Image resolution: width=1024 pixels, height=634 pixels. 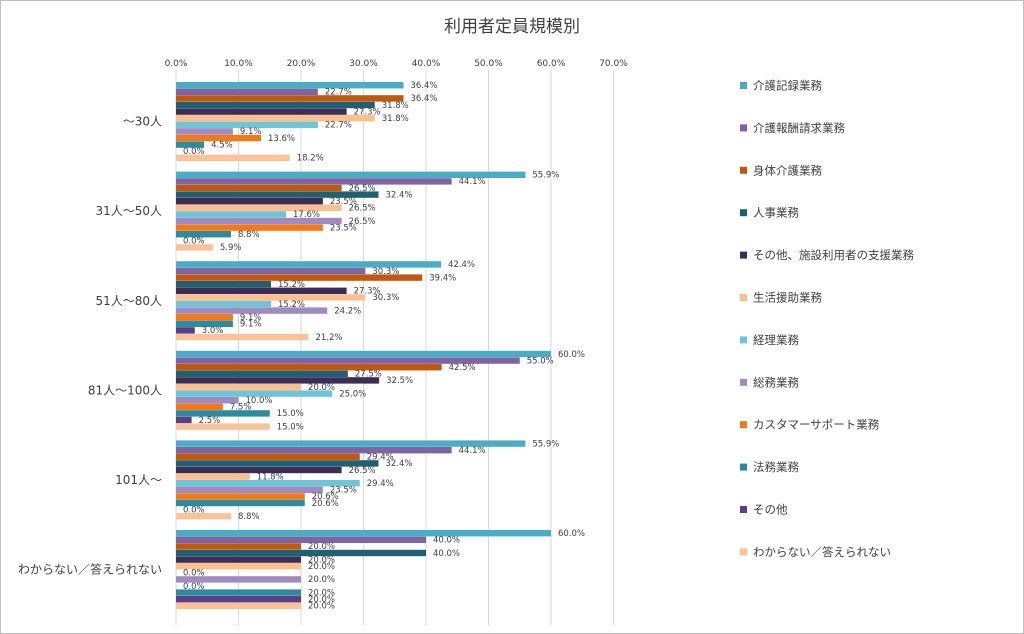 What do you see at coordinates (213, 331) in the screenshot?
I see `data-label: 3.0%` at bounding box center [213, 331].